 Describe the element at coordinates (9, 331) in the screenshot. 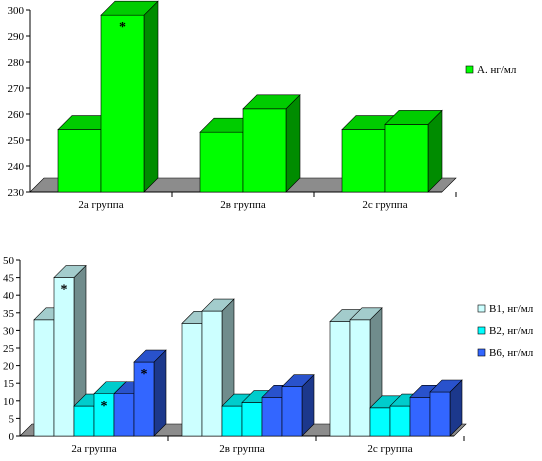

I see `y-tick-label: 30` at that location.